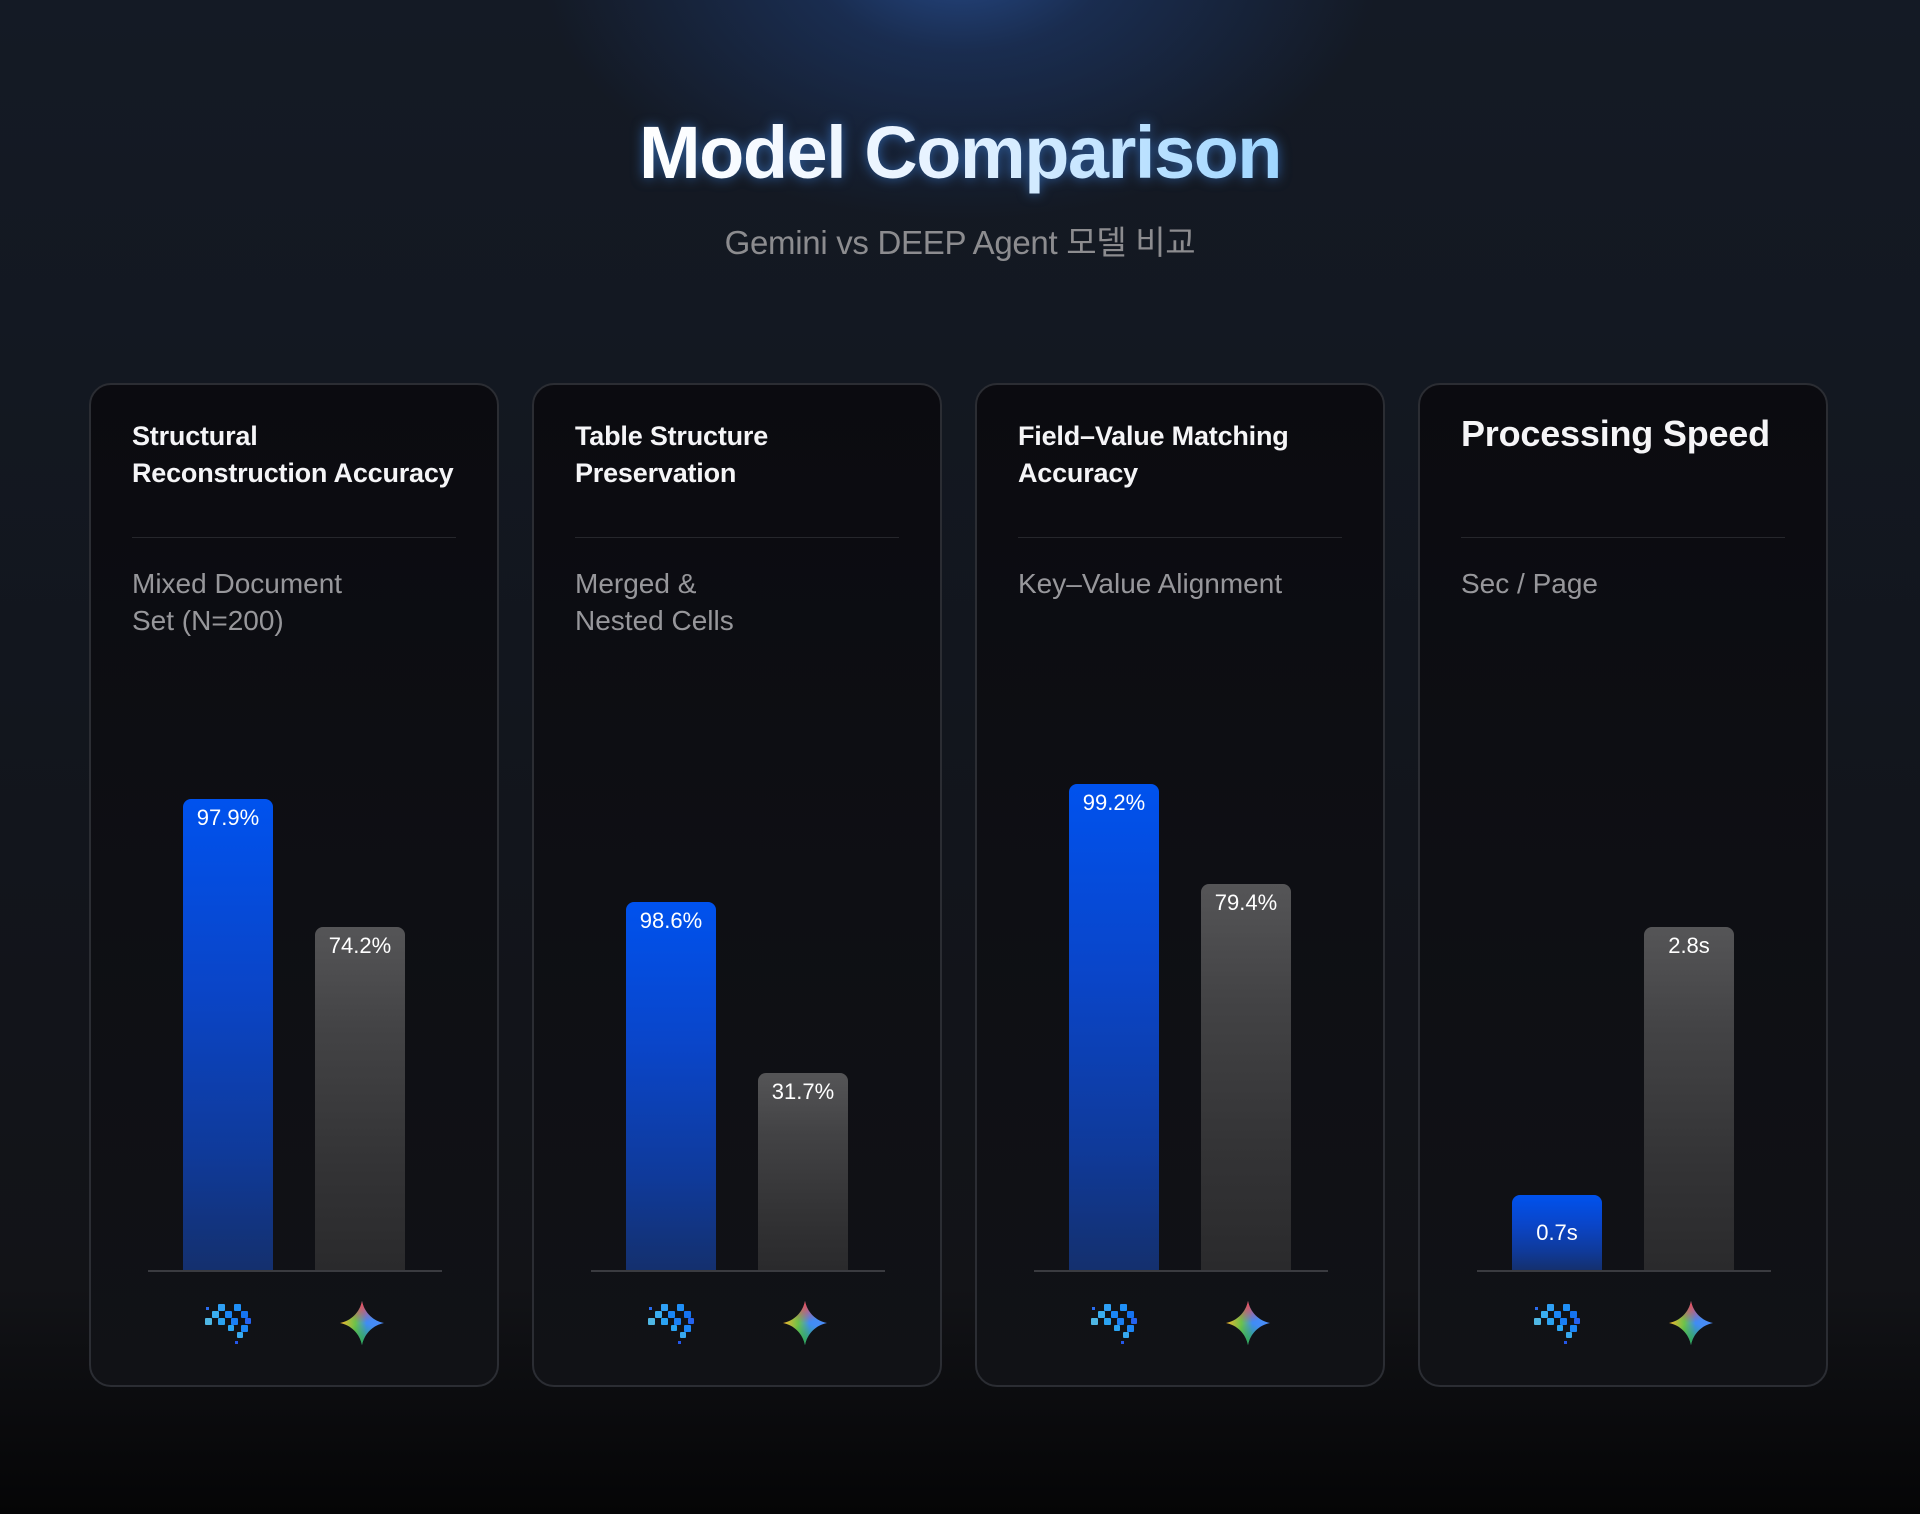 Image resolution: width=1920 pixels, height=1514 pixels. Describe the element at coordinates (360, 945) in the screenshot. I see `bar-value-label: 74.2%` at that location.